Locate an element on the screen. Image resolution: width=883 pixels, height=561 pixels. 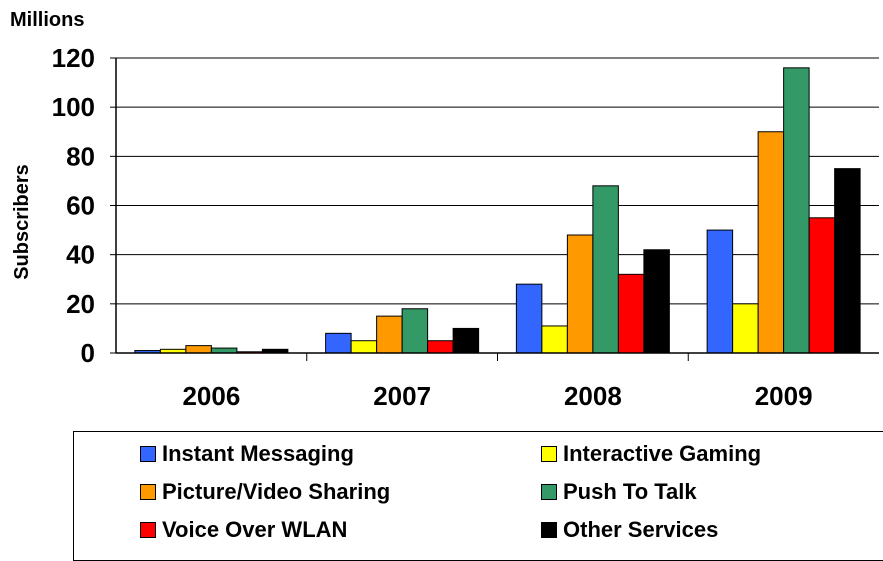
y-tick-label: 120 is located at coordinates (73, 58).